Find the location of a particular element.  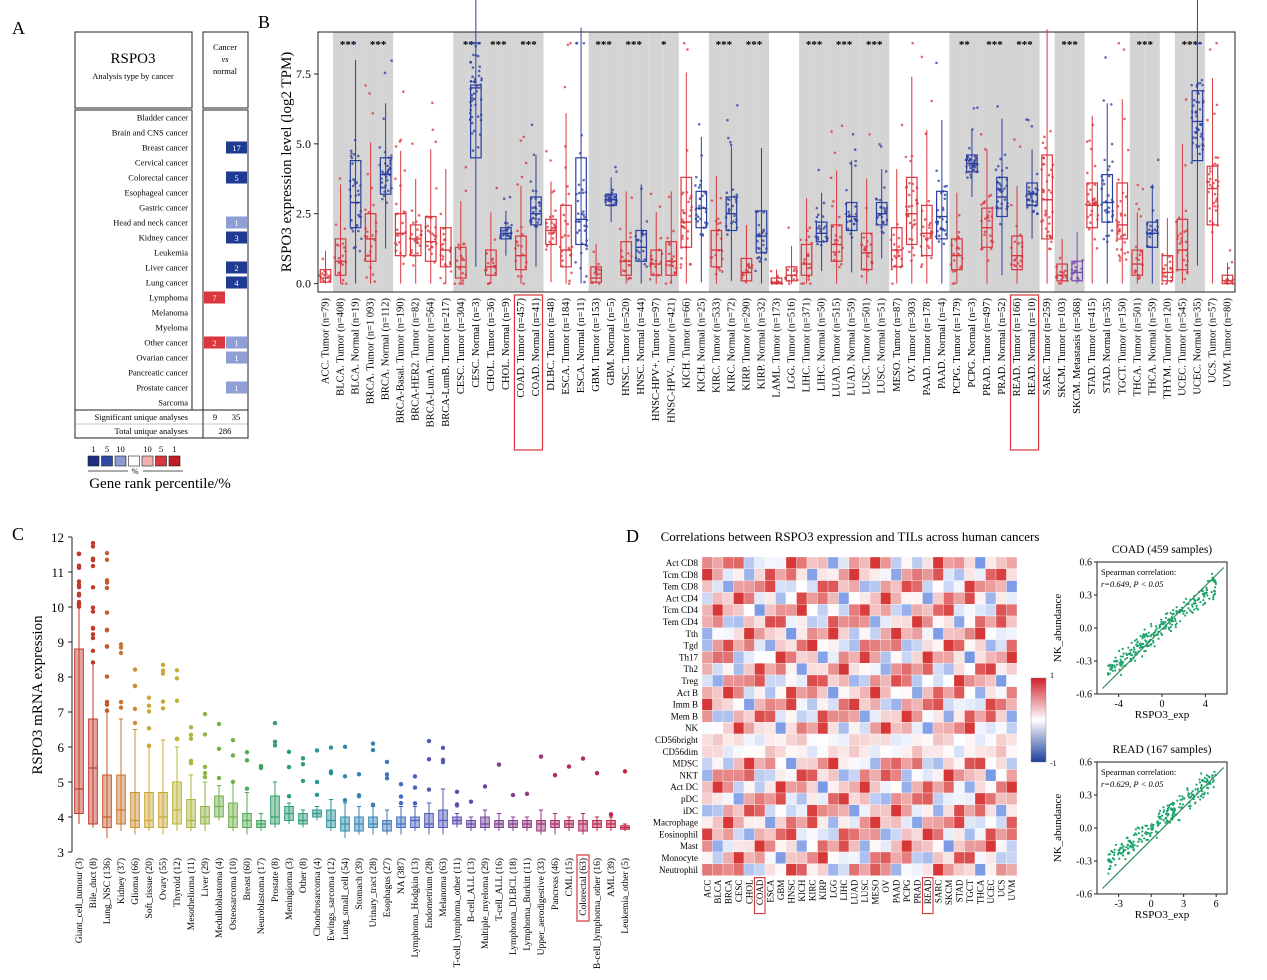

y-tick-label: 0.6 is located at coordinates (1086, 563).